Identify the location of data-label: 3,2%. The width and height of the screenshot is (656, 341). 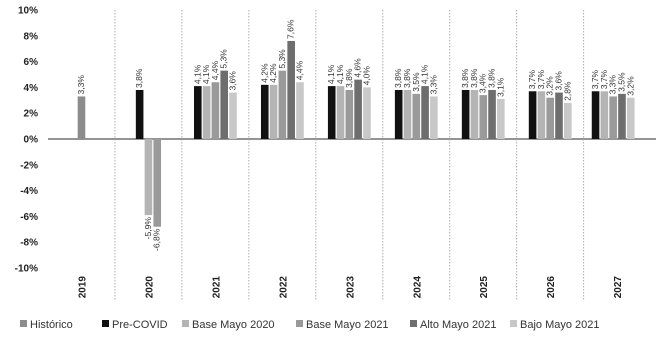
(630, 86).